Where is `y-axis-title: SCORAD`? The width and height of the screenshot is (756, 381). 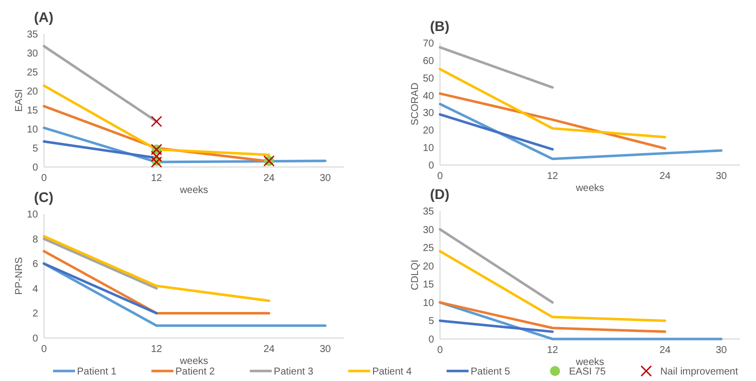
y-axis-title: SCORAD is located at coordinates (415, 104).